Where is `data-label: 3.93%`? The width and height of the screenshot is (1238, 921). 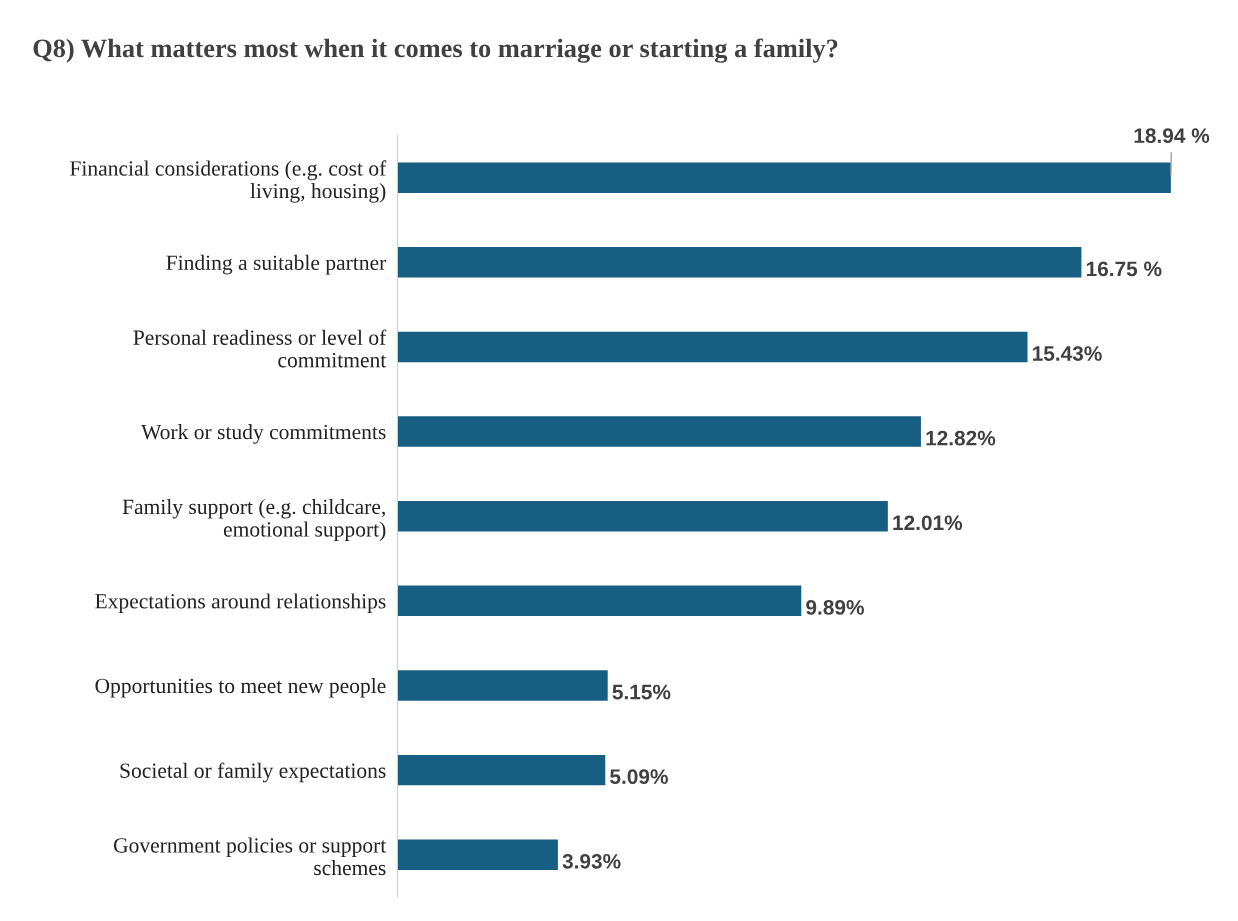 data-label: 3.93% is located at coordinates (591, 861).